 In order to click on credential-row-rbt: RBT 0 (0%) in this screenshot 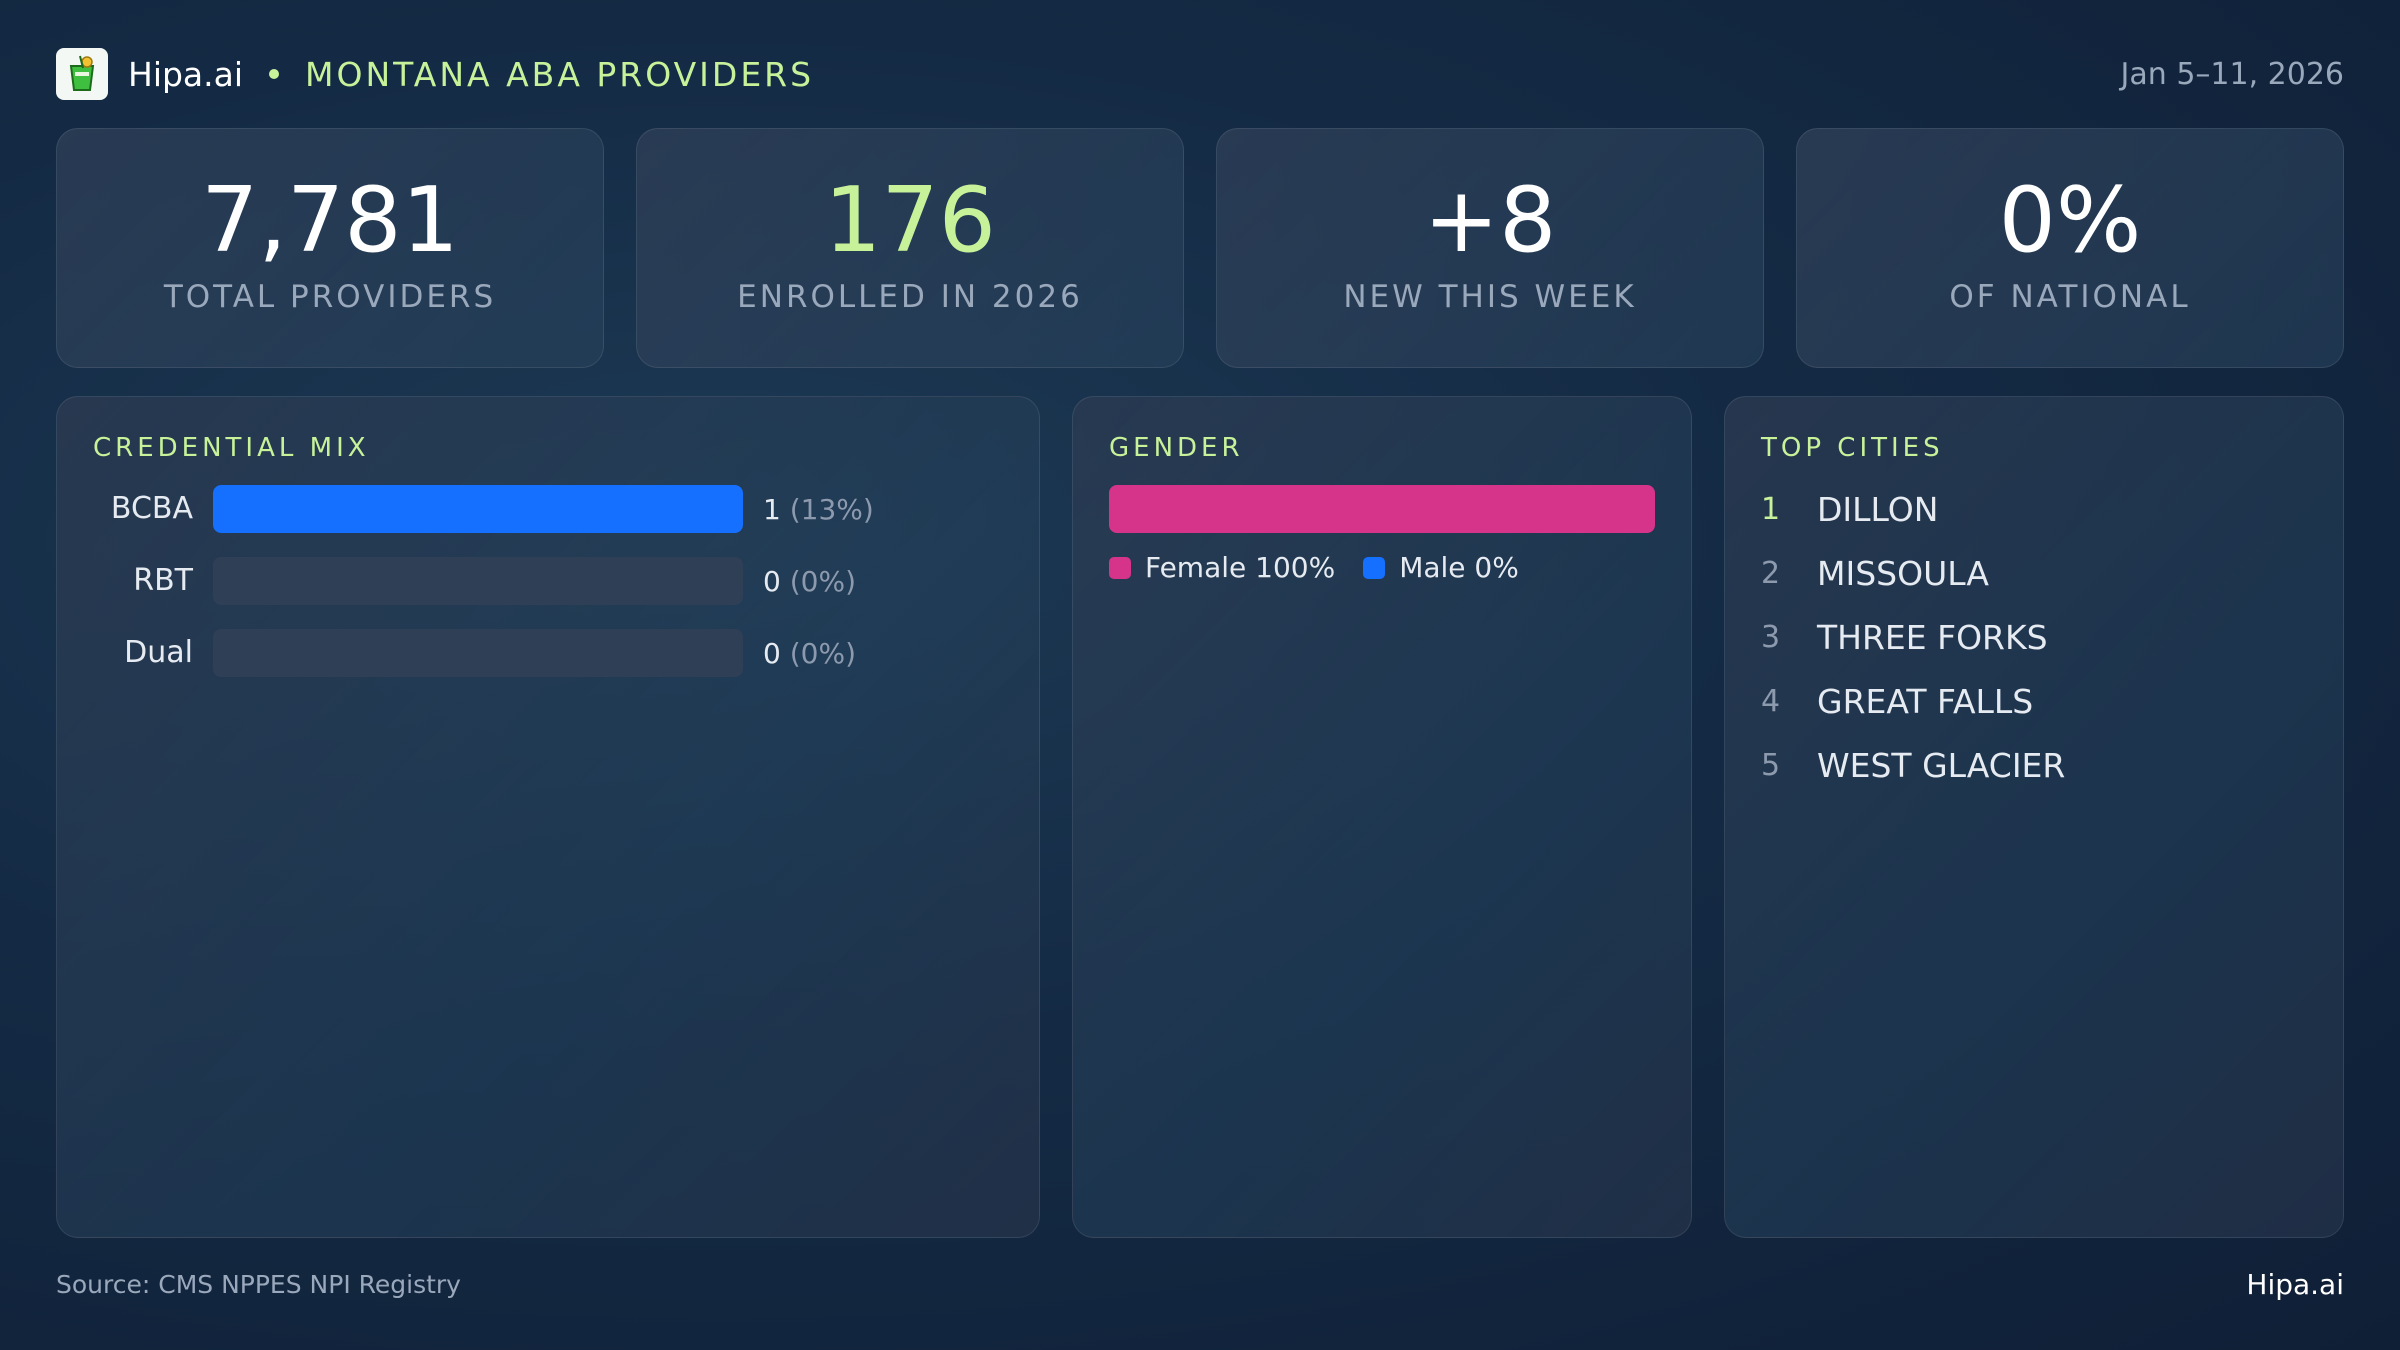, I will do `click(548, 581)`.